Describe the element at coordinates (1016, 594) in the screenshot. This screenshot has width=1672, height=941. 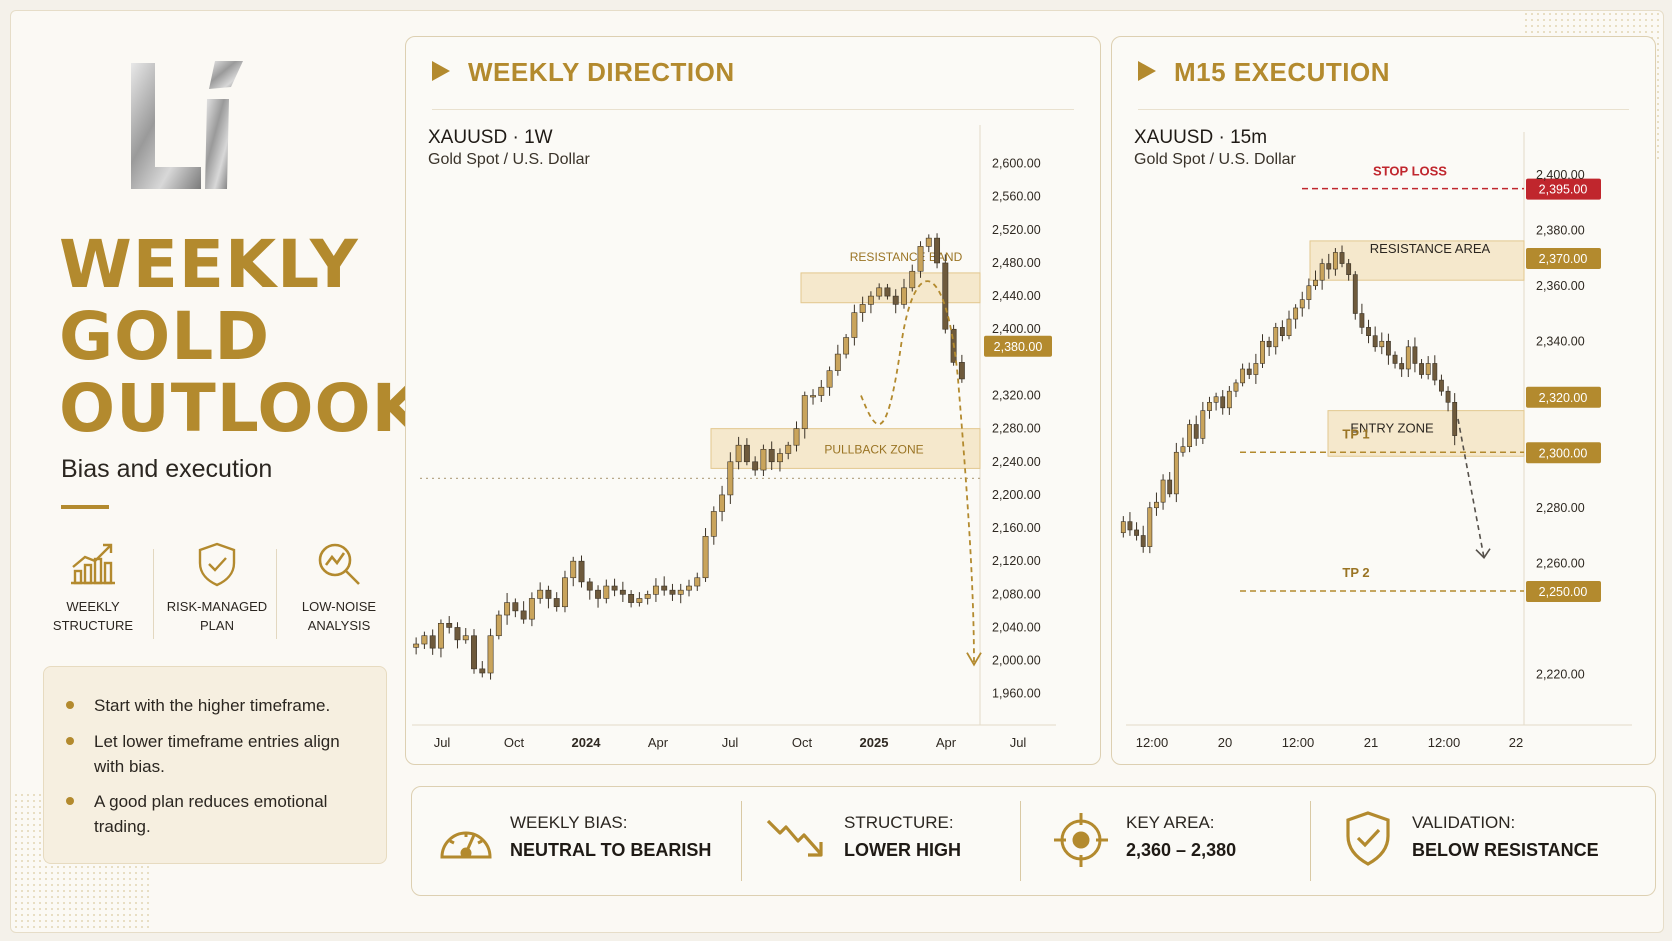
I see `y-tick-label: 2,080.00` at that location.